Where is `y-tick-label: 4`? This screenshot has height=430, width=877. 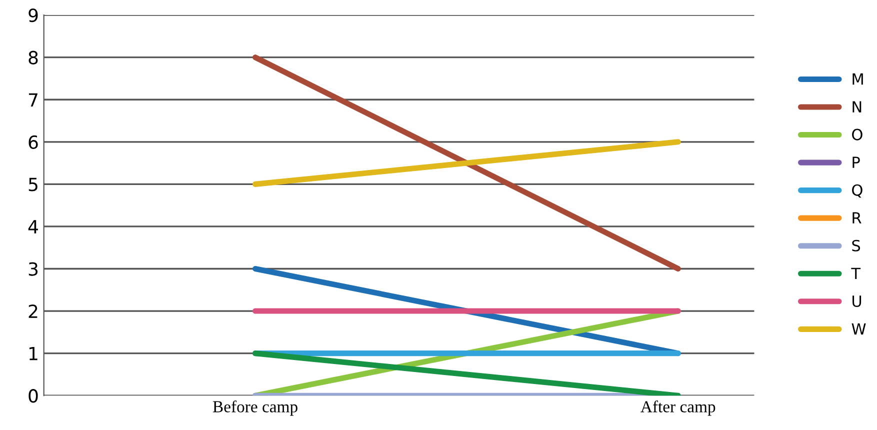
y-tick-label: 4 is located at coordinates (33, 227).